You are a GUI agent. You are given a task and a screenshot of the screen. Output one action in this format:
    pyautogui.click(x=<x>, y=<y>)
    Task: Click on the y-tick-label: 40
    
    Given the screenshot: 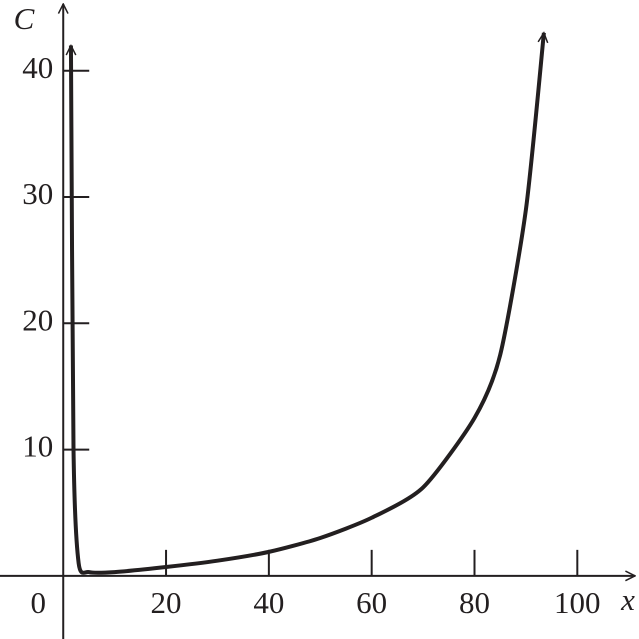 What is the action you would take?
    pyautogui.click(x=37, y=67)
    